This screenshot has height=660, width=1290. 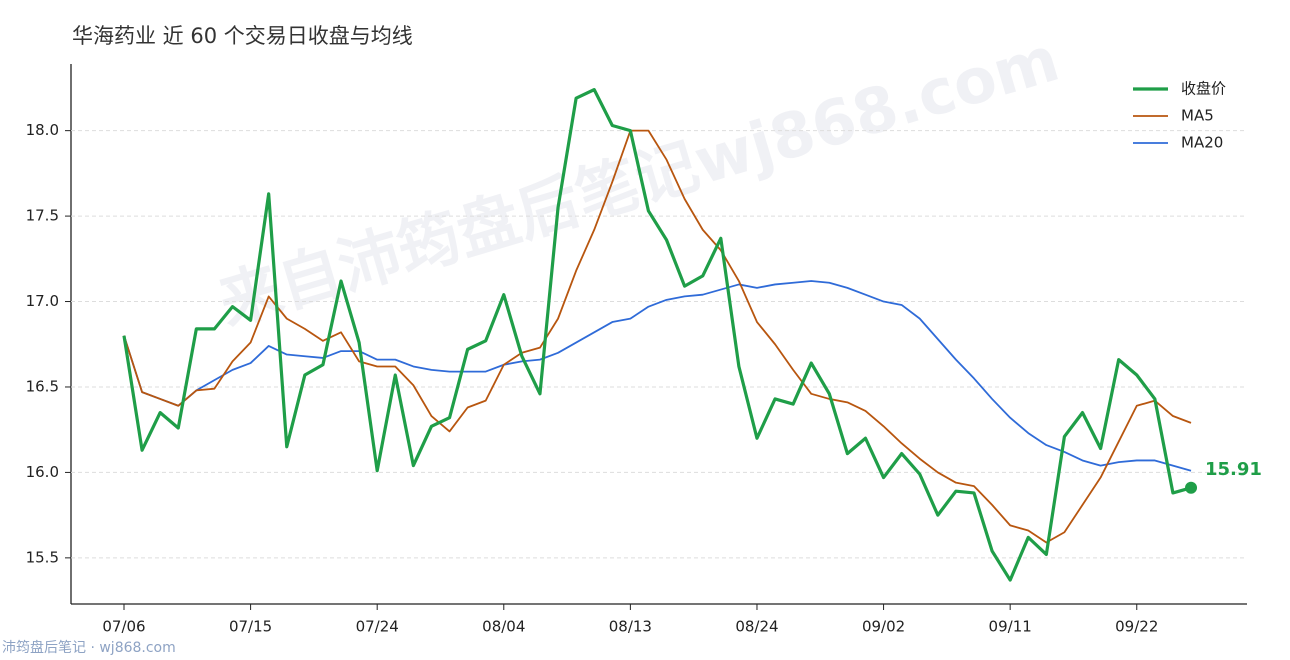 I want to click on footer: 沛筠盘后笔记 · wj868.com, so click(x=89, y=647).